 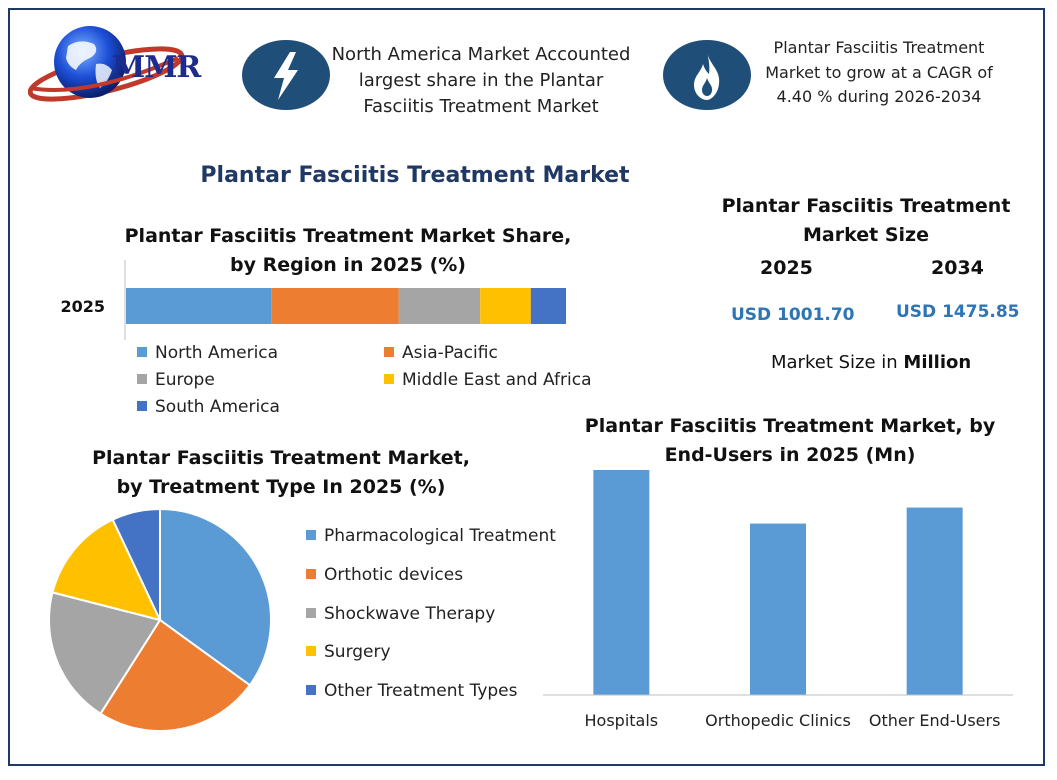 I want to click on legend-label: Other Treatment Types, so click(x=421, y=691).